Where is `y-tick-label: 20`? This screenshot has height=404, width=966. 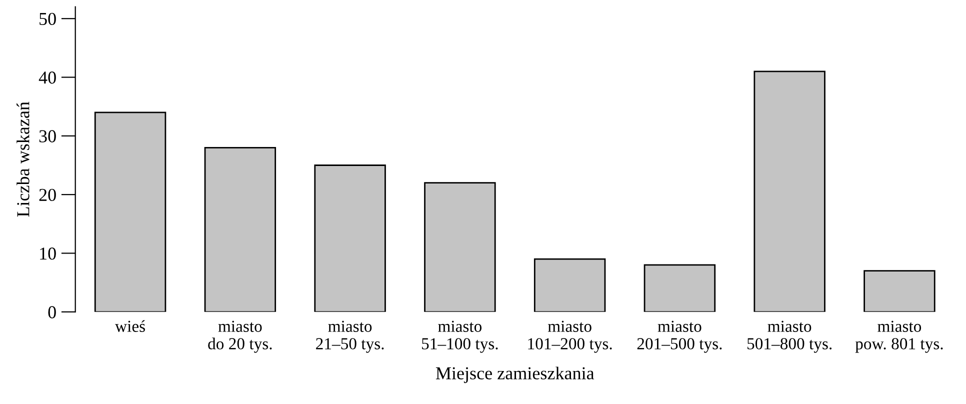 y-tick-label: 20 is located at coordinates (47, 195).